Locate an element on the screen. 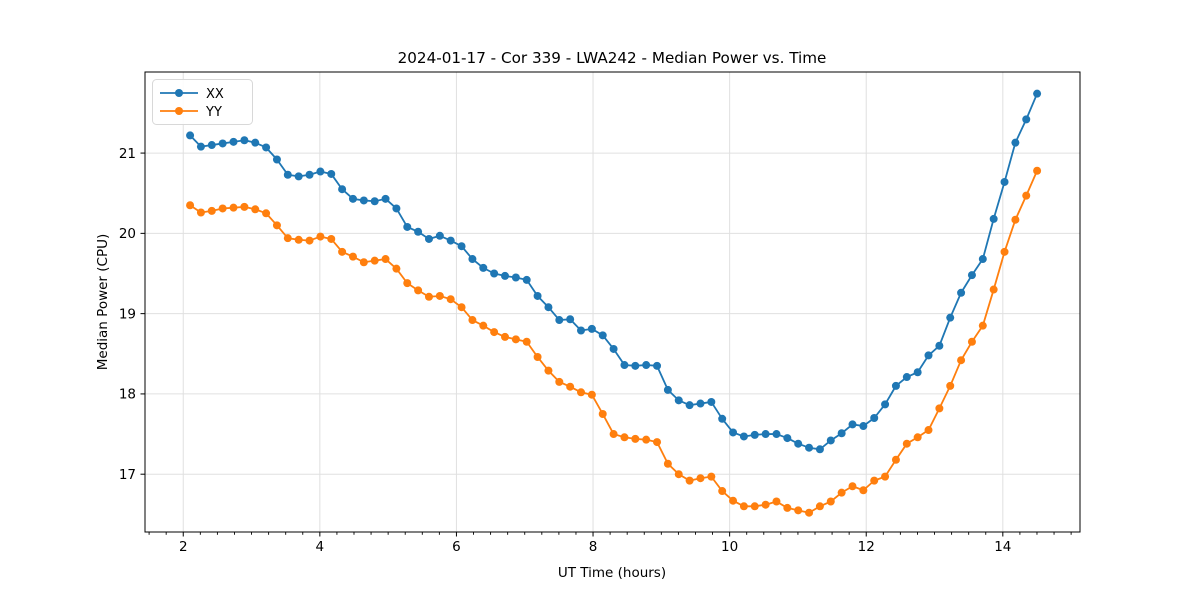 This screenshot has width=1200, height=600. y-axis-label: Median Power (CPU) is located at coordinates (103, 302).